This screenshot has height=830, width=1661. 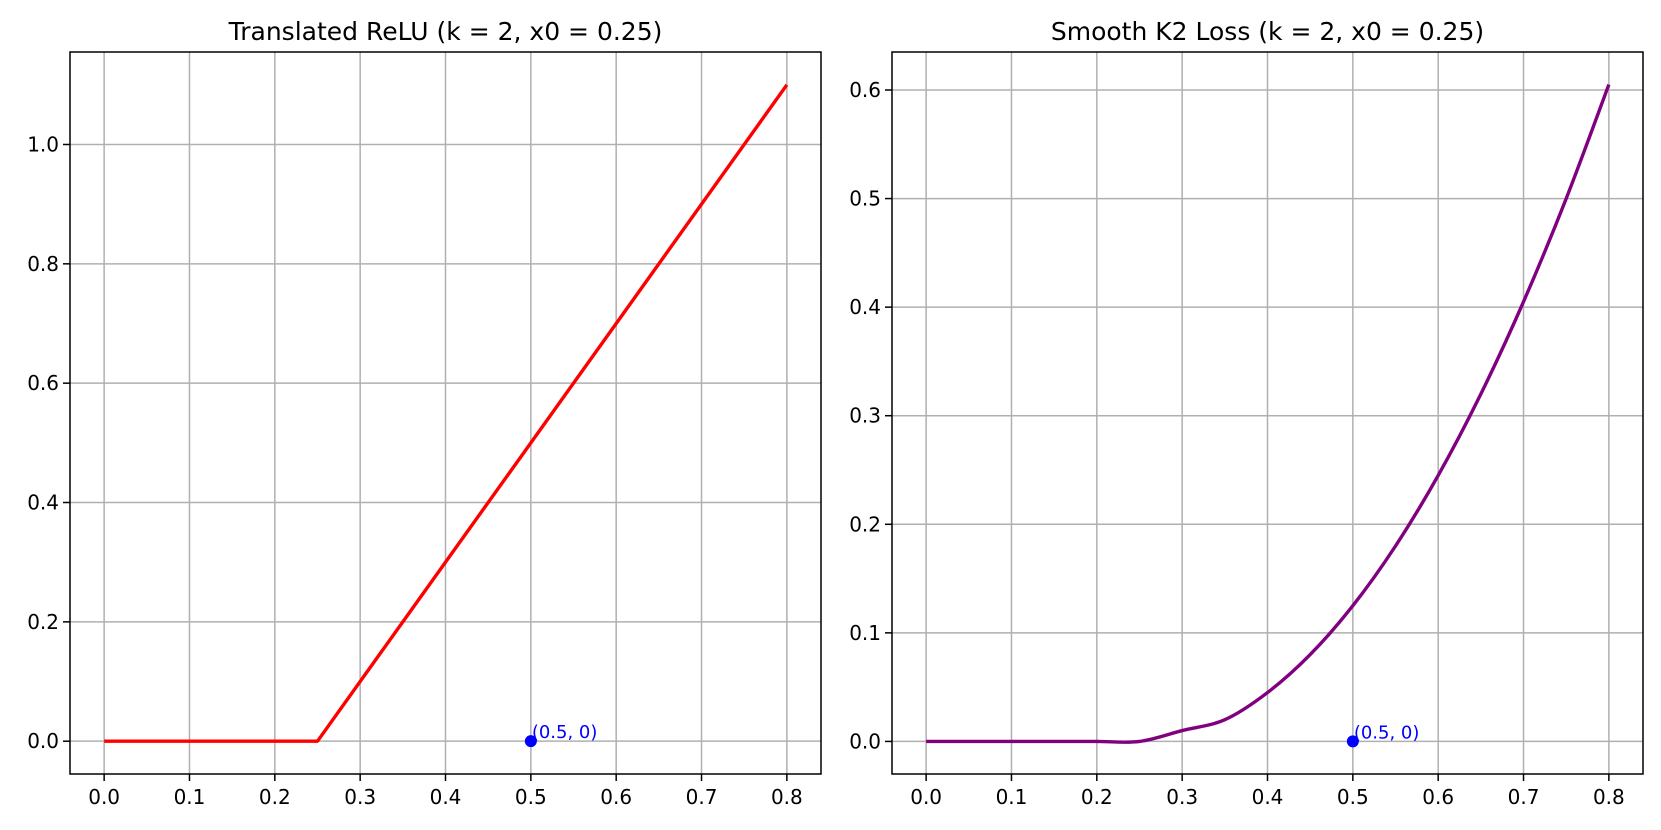 I want to click on smooth-k2-x-tick-label: 0.4, so click(x=1268, y=797).